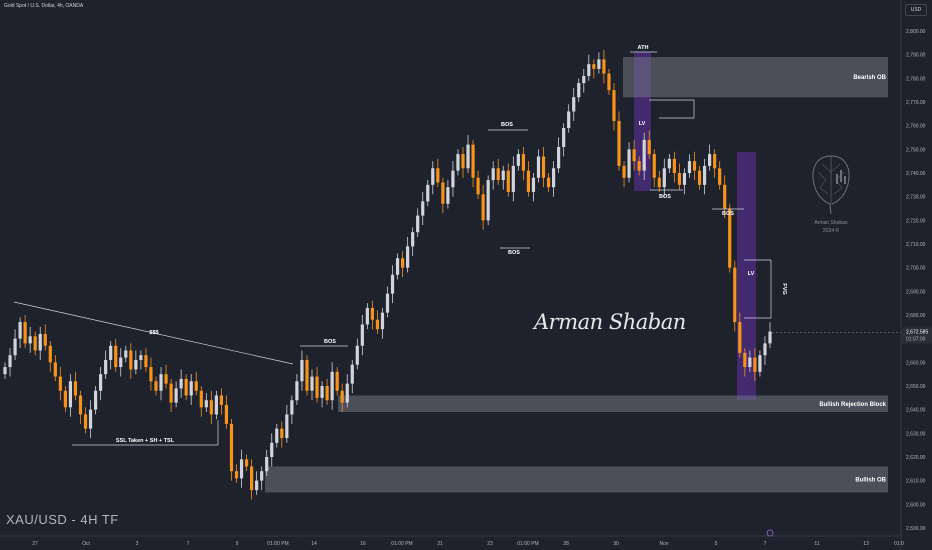 The width and height of the screenshot is (932, 550). What do you see at coordinates (916, 32) in the screenshot?
I see `price-tick-label: 2,800.00` at bounding box center [916, 32].